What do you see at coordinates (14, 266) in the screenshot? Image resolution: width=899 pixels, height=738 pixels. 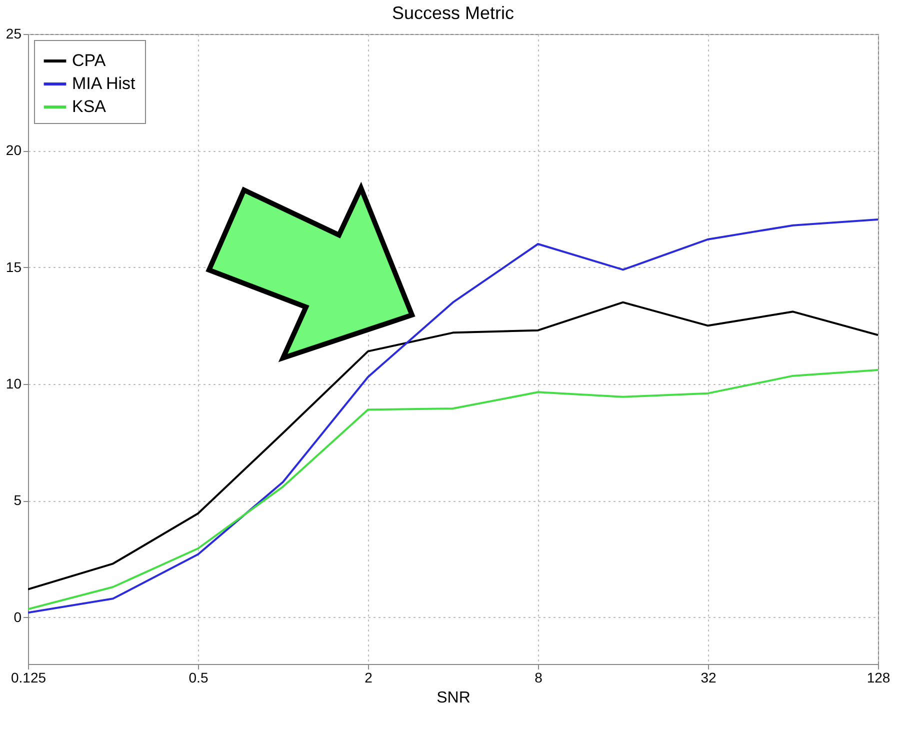 I see `y-tick-label: 15` at bounding box center [14, 266].